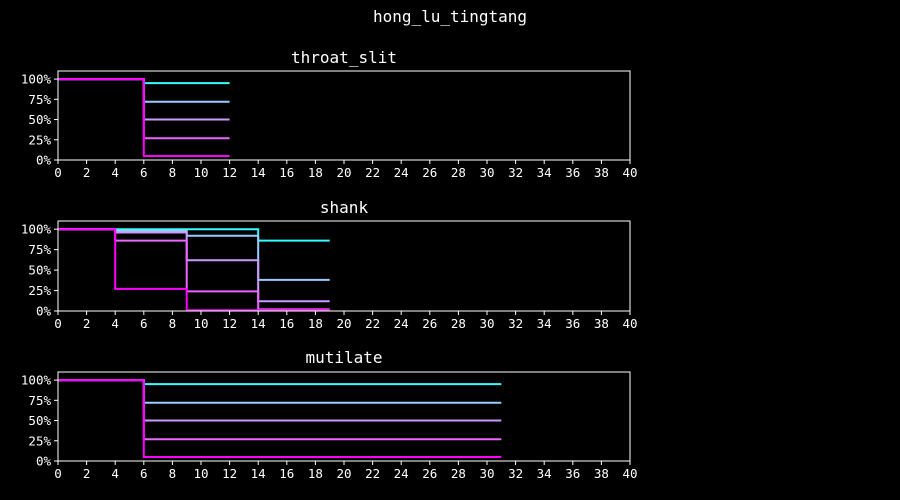 The width and height of the screenshot is (900, 500). Describe the element at coordinates (344, 57) in the screenshot. I see `panel-title: throat_slit` at that location.